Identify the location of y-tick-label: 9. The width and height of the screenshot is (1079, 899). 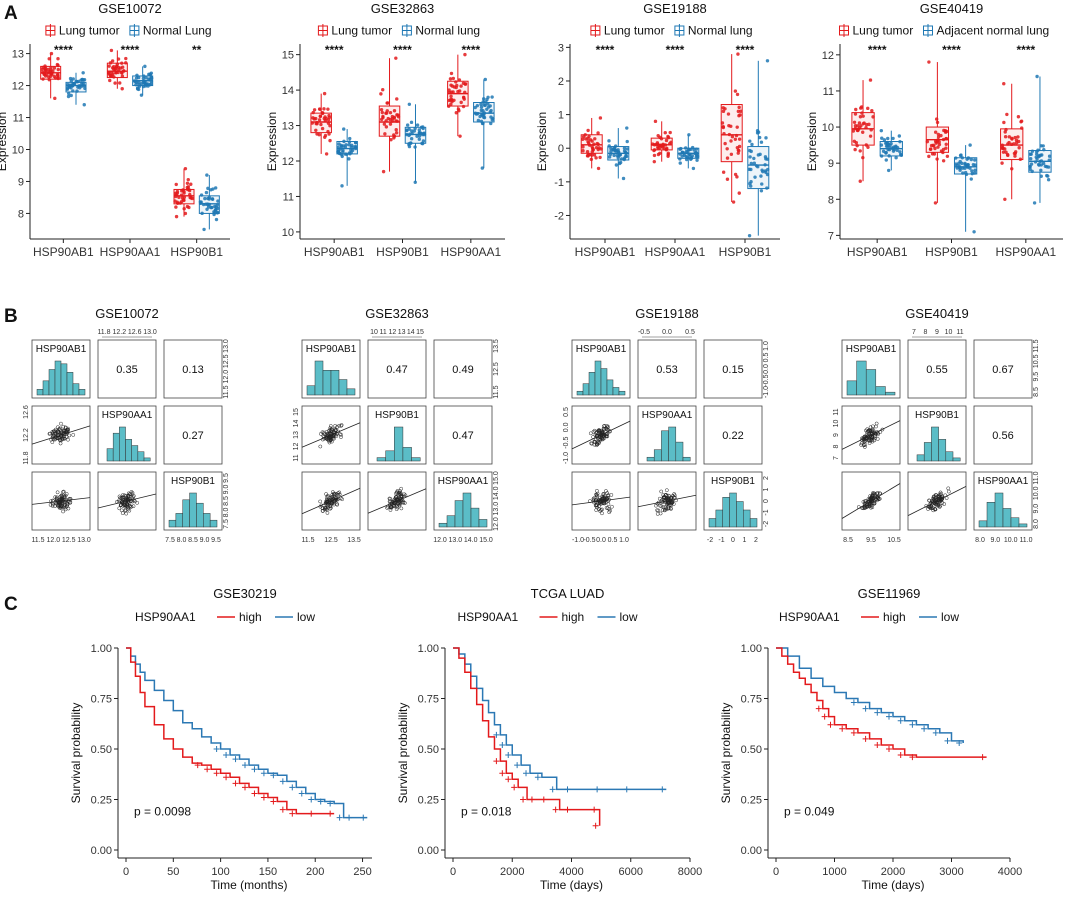
(831, 164).